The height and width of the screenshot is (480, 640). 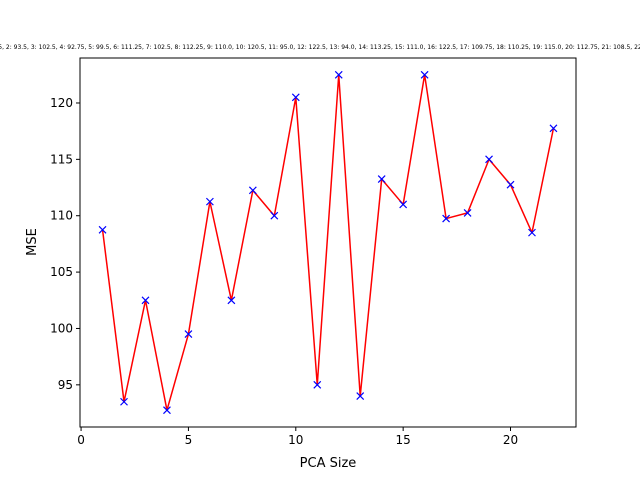 I want to click on y-tick-label: 100, so click(x=61, y=328).